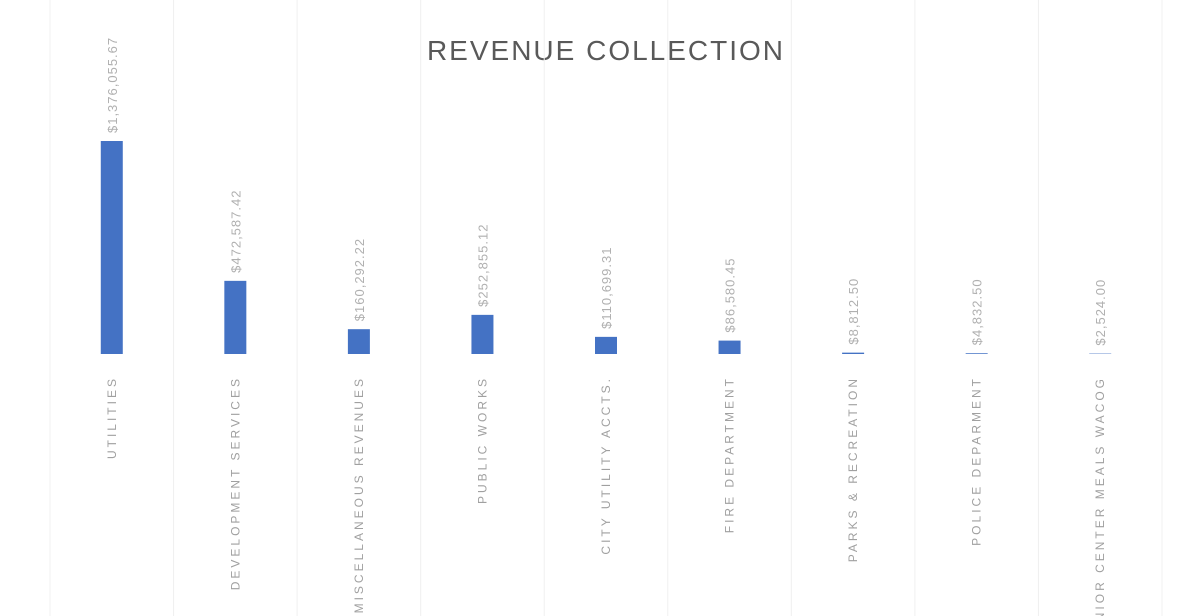 The width and height of the screenshot is (1194, 616). I want to click on value-label: $86,580.45, so click(730, 295).